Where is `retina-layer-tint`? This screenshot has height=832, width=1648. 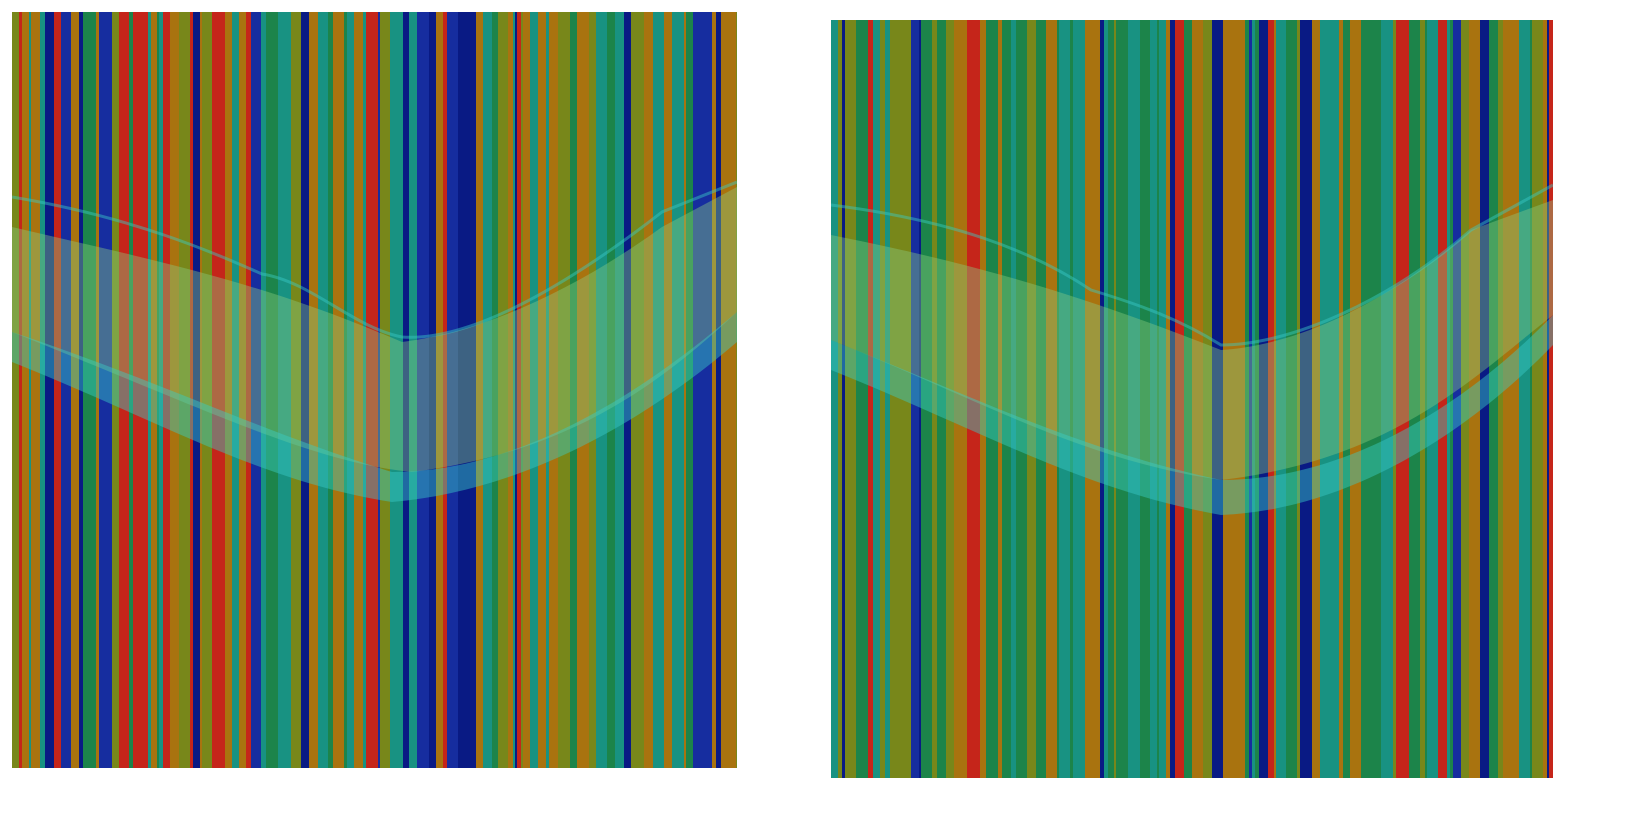
retina-layer-tint is located at coordinates (1192, 340).